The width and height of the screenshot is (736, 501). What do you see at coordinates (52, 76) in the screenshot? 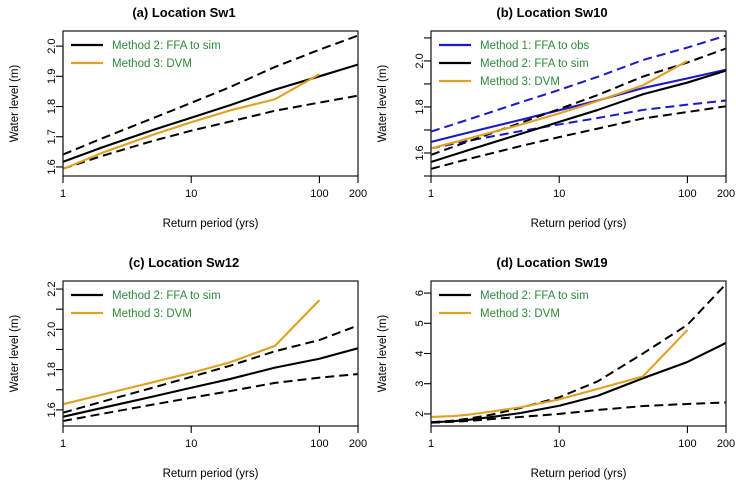
I see `y-tick-label: 1.9` at bounding box center [52, 76].